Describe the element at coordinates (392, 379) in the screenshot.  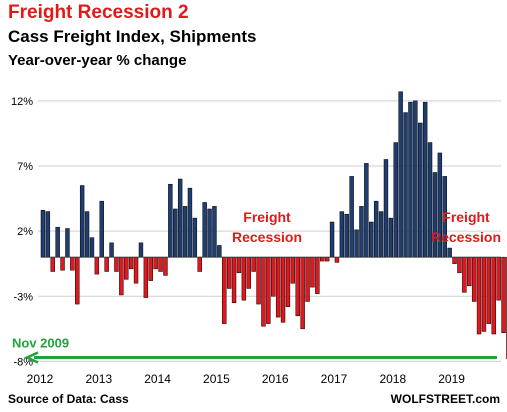
I see `x-tick-label: 2018` at that location.